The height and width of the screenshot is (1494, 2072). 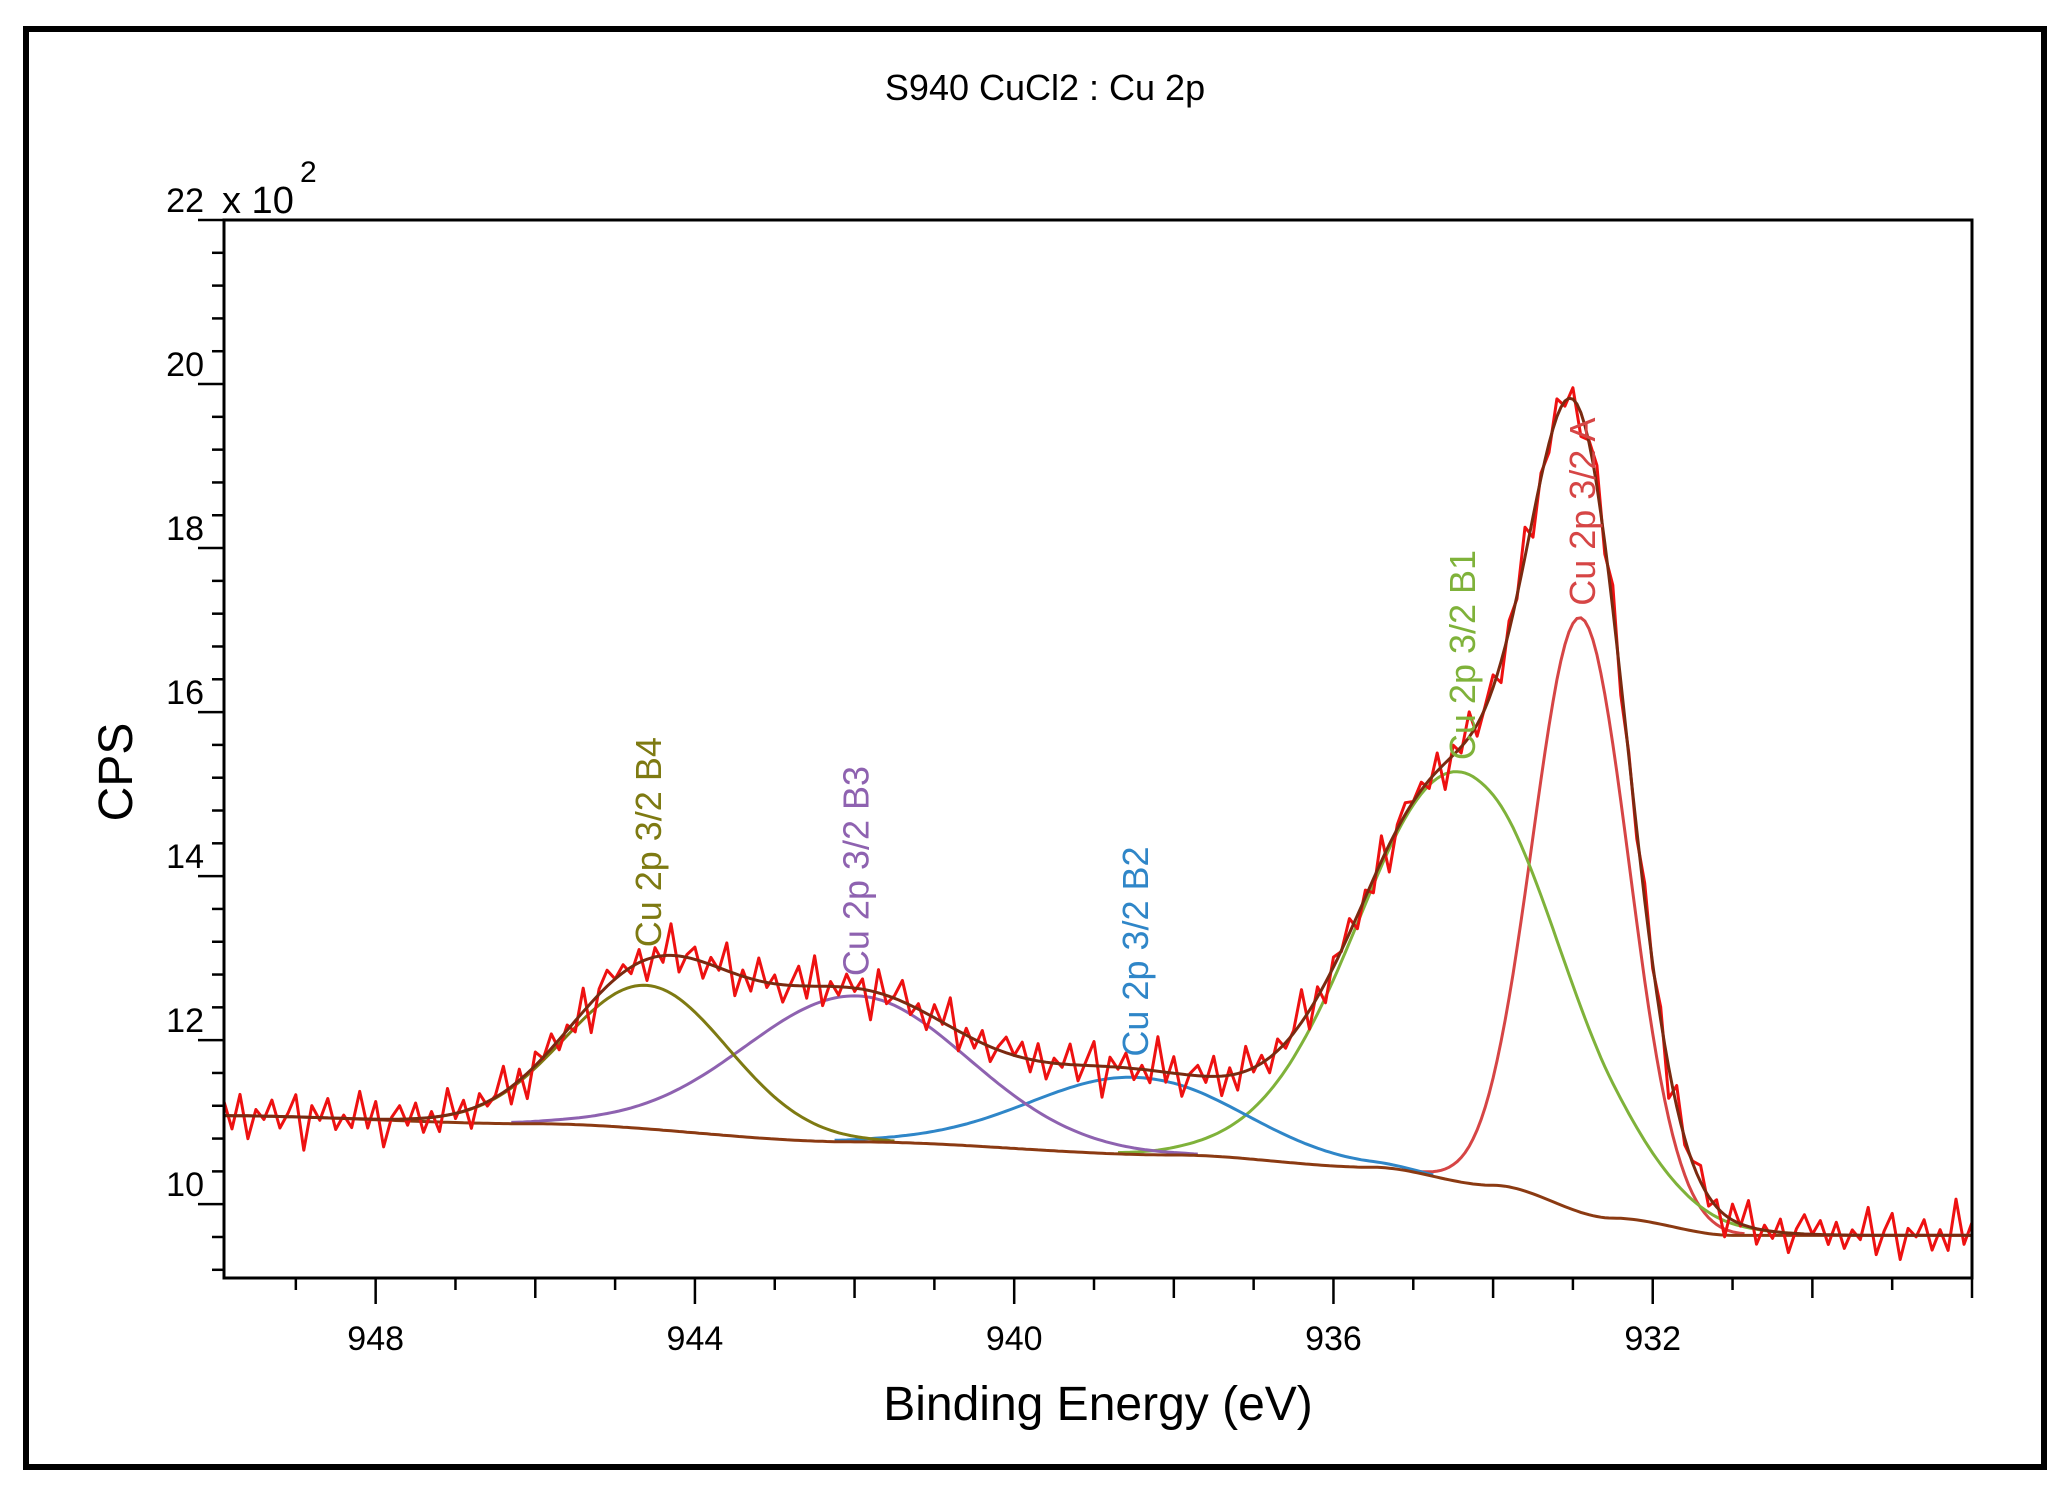 I want to click on y-tick-label: 18, so click(x=185, y=529).